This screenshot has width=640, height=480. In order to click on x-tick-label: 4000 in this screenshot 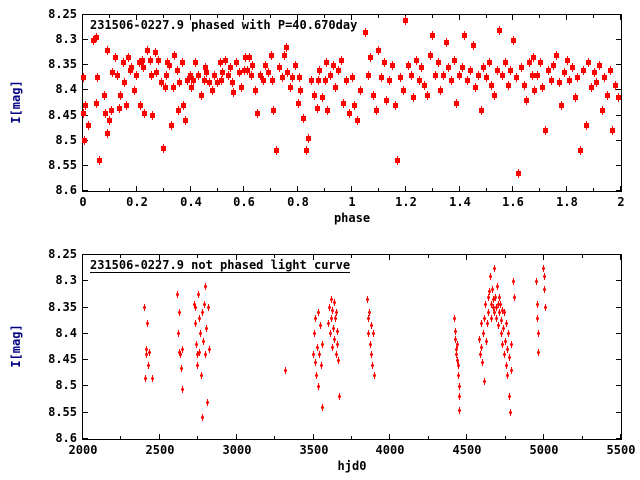, I will do `click(390, 450)`.